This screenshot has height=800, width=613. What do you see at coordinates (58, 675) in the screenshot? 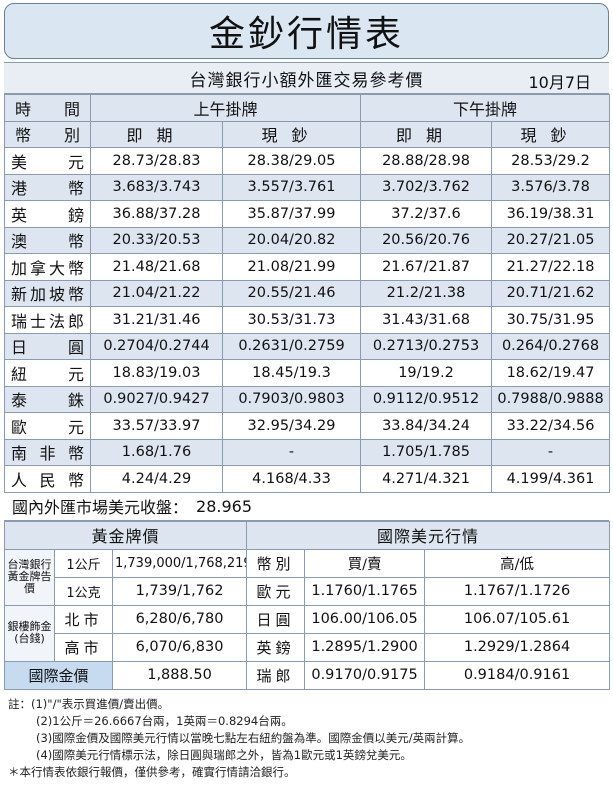
I see `intl-gold-label: 國際金價` at bounding box center [58, 675].